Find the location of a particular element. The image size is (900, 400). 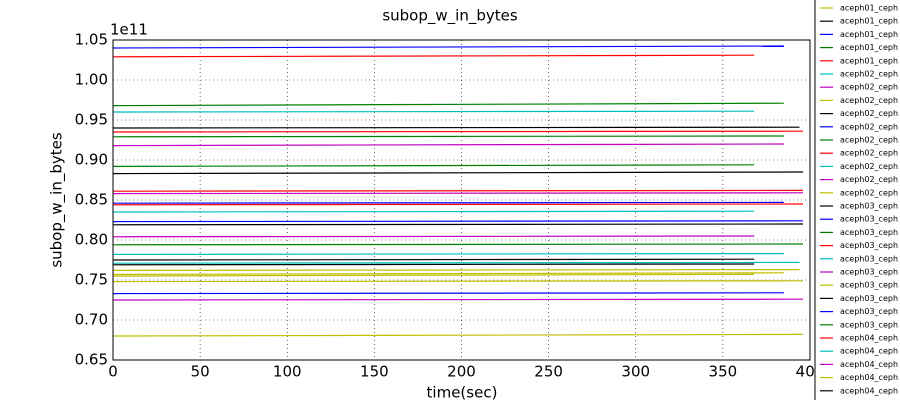

y-axis-label: subop_w_in_bytes is located at coordinates (57, 199).